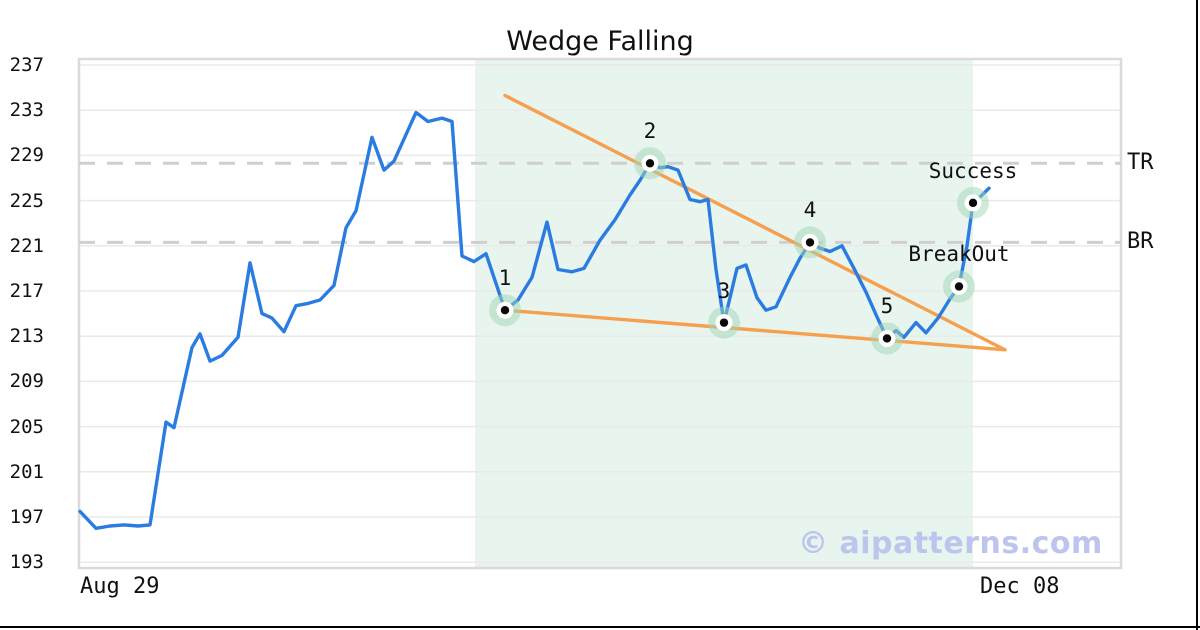 The height and width of the screenshot is (630, 1200). I want to click on y-tick-label: 221, so click(26, 245).